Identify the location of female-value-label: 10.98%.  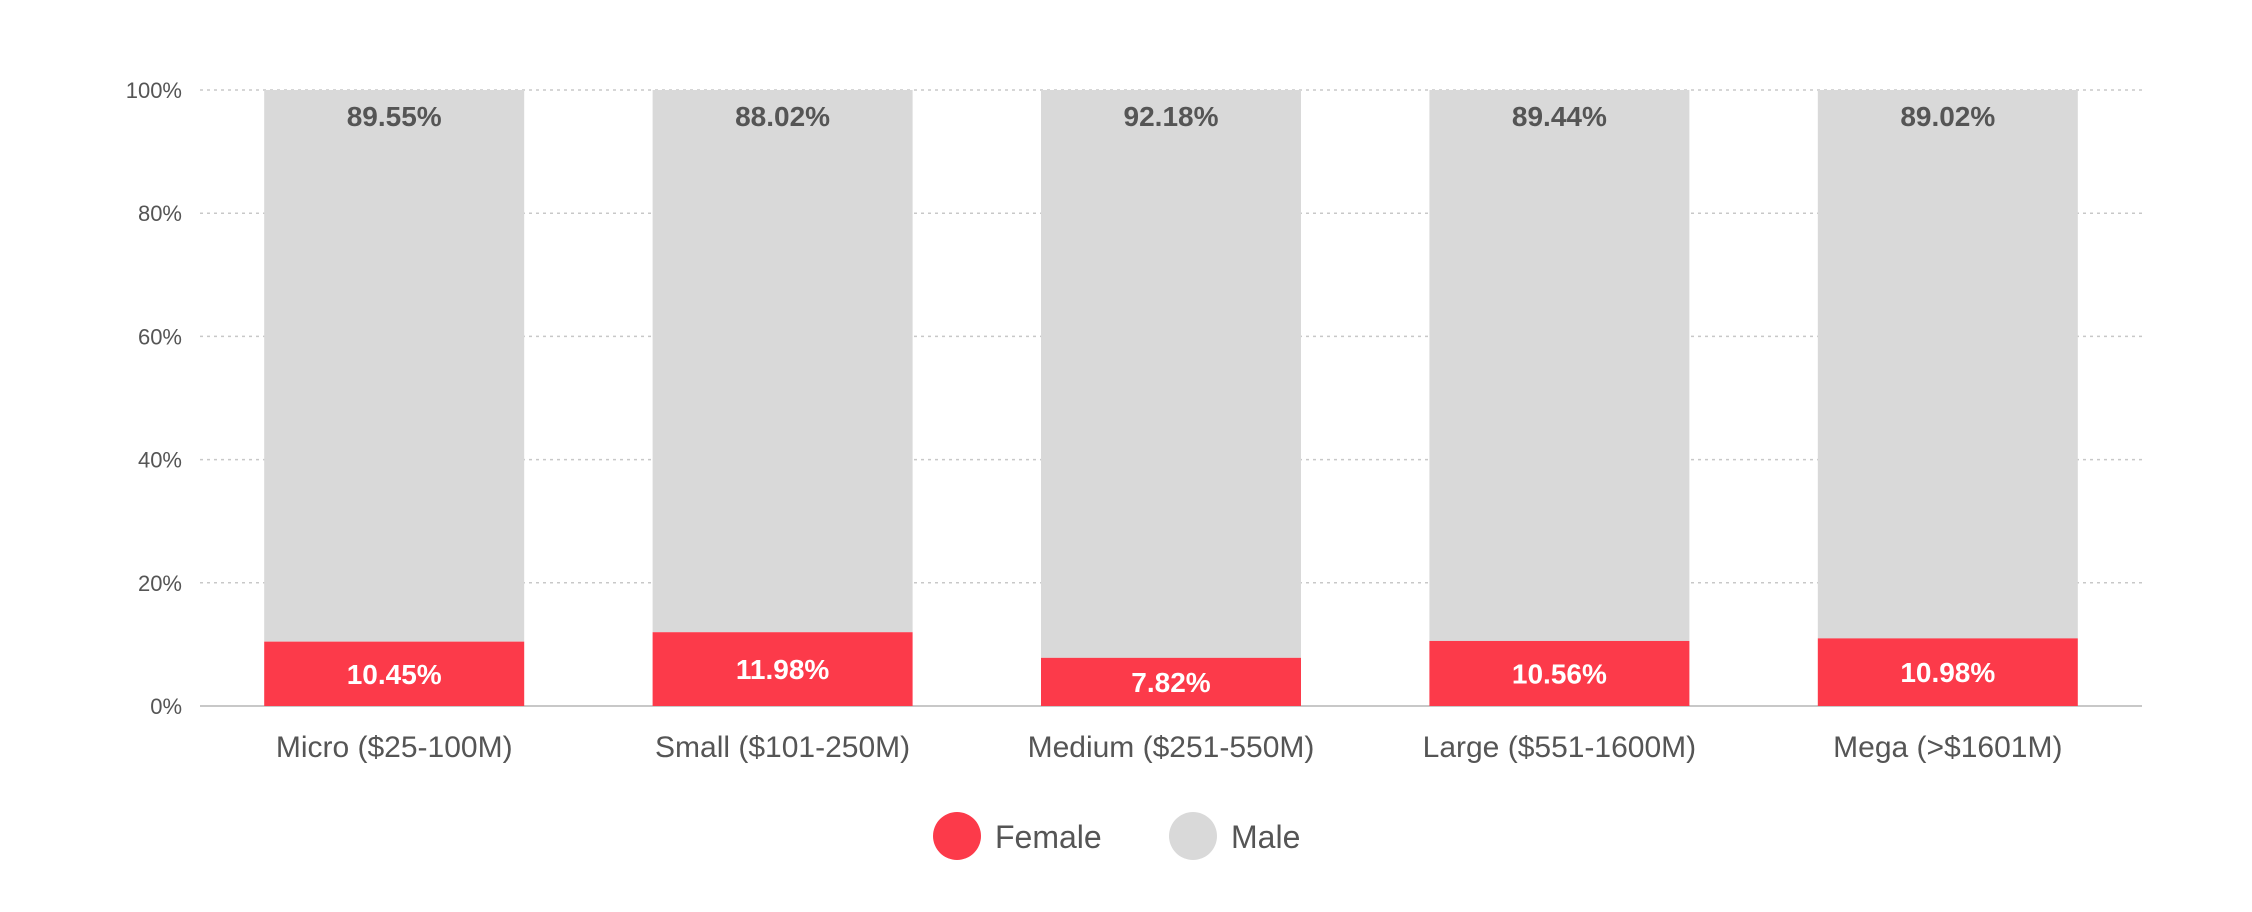
(1947, 672).